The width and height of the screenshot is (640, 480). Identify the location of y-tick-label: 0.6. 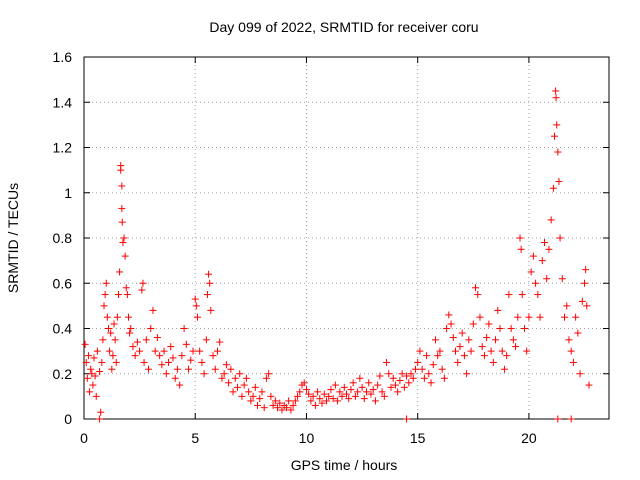
(63, 283).